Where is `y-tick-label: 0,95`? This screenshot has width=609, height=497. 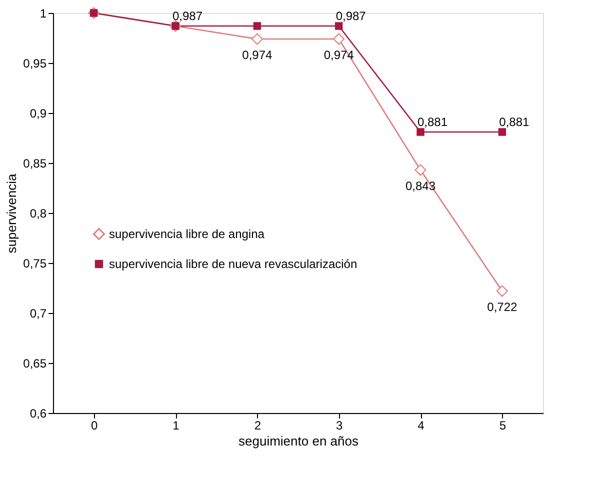 y-tick-label: 0,95 is located at coordinates (35, 63).